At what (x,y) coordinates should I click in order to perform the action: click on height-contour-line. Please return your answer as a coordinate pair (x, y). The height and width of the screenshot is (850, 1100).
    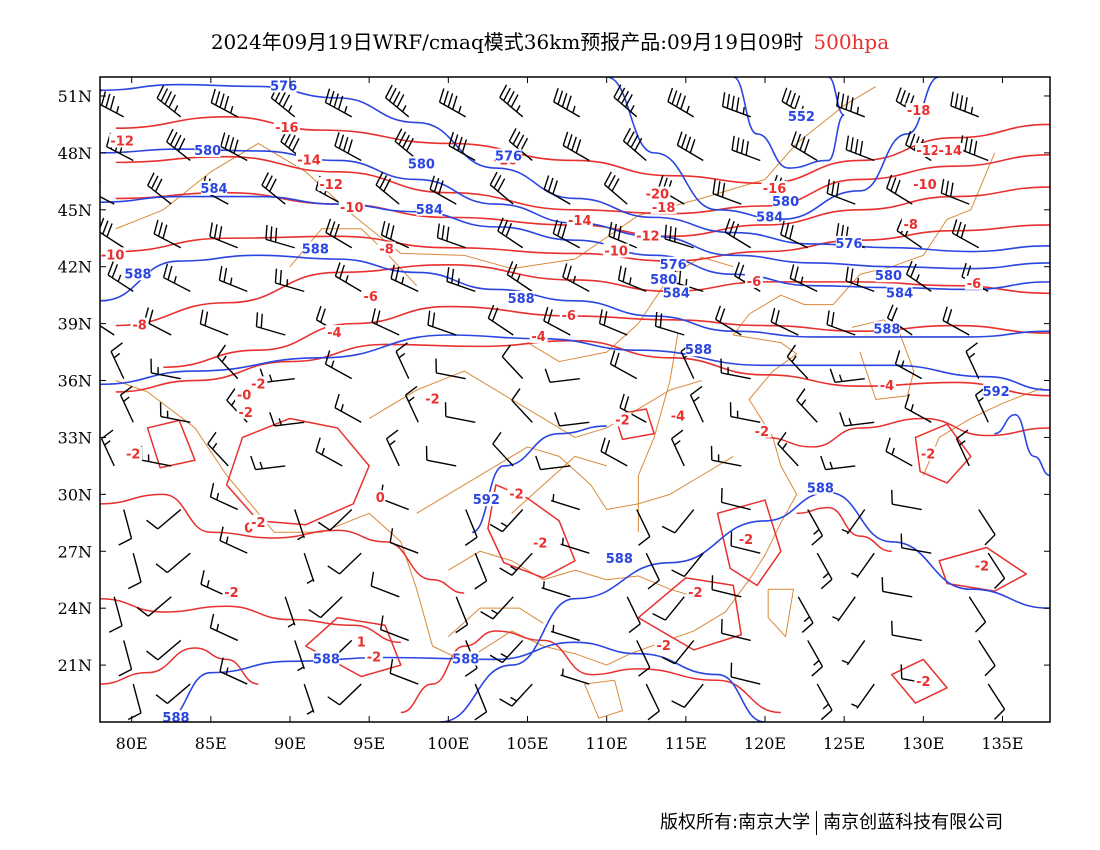
    Looking at the image, I should click on (575, 296).